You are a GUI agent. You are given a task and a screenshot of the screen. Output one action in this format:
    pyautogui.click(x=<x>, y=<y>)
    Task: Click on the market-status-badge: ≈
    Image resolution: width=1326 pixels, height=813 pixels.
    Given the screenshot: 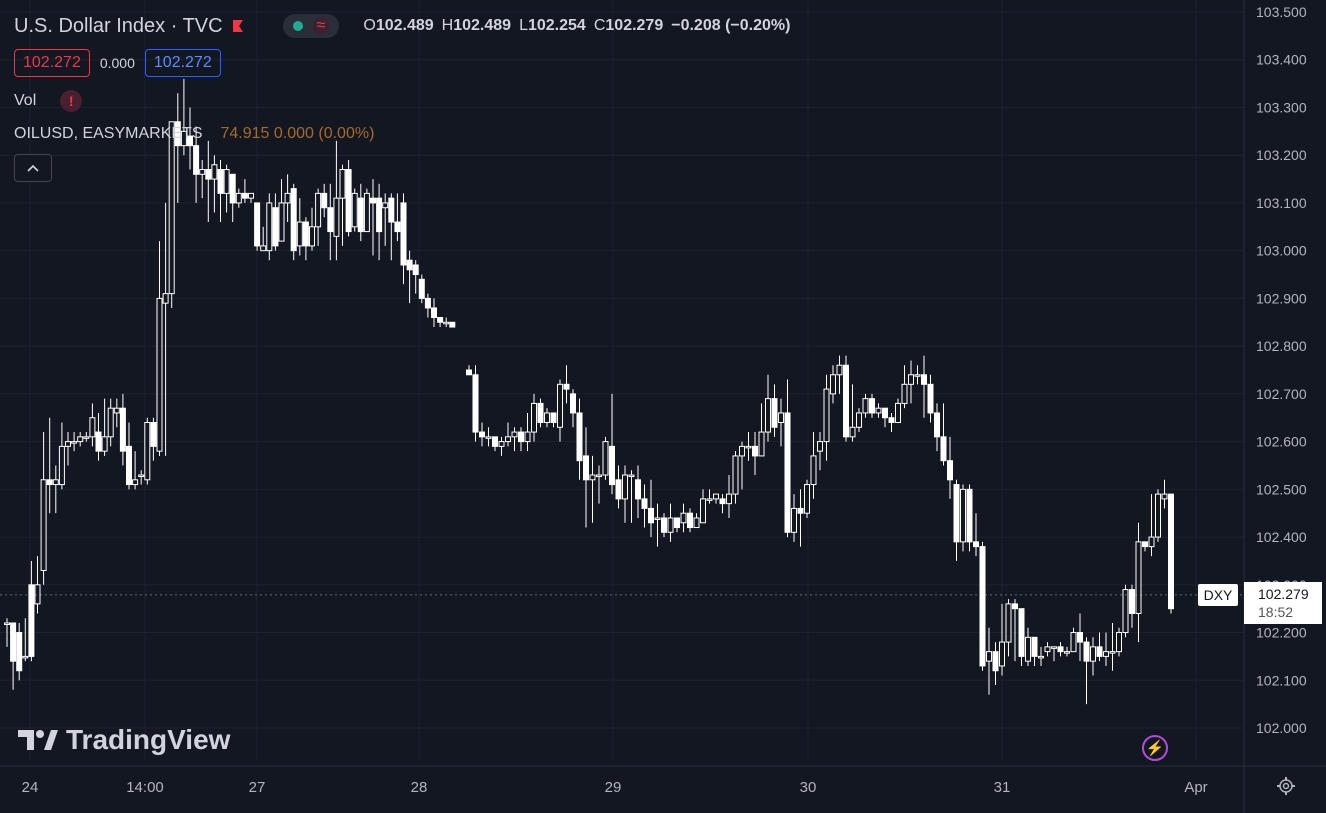 What is the action you would take?
    pyautogui.click(x=311, y=26)
    